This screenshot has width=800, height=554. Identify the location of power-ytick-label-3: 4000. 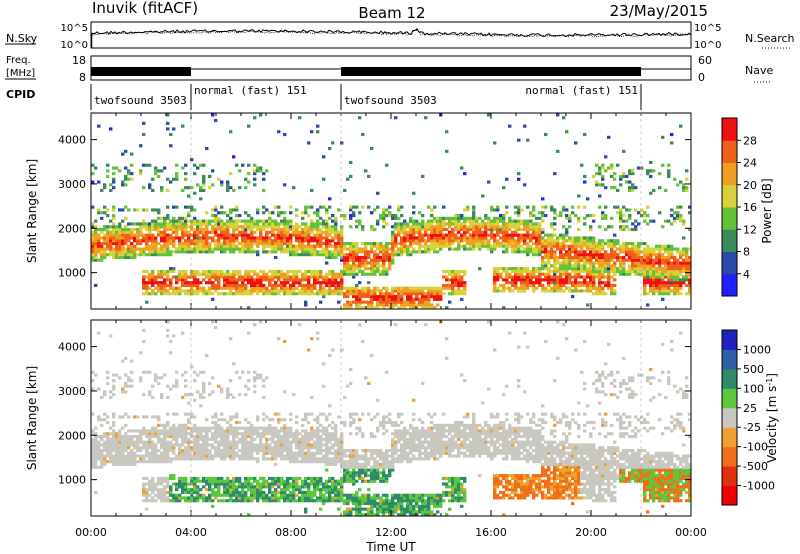
(72, 140).